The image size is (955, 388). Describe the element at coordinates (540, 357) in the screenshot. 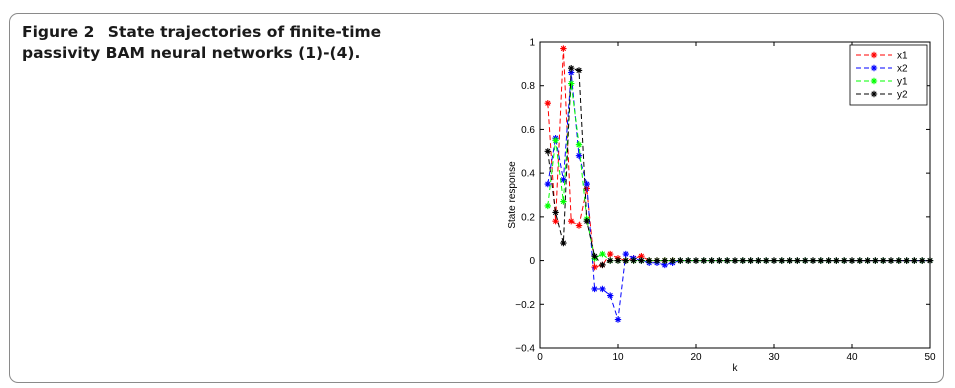

I see `x-tick-label: 0` at that location.